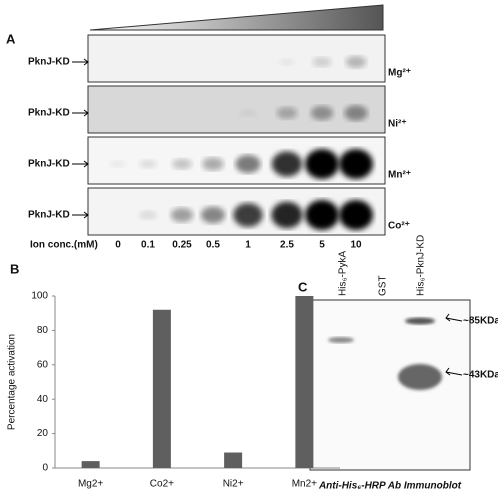  What do you see at coordinates (480, 321) in the screenshot?
I see `marker-label: ~85KDa` at bounding box center [480, 321].